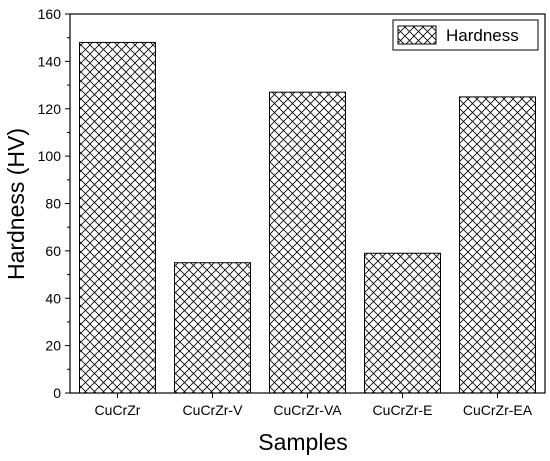 This screenshot has width=550, height=461. Describe the element at coordinates (50, 109) in the screenshot. I see `y-tick-label: 120` at that location.